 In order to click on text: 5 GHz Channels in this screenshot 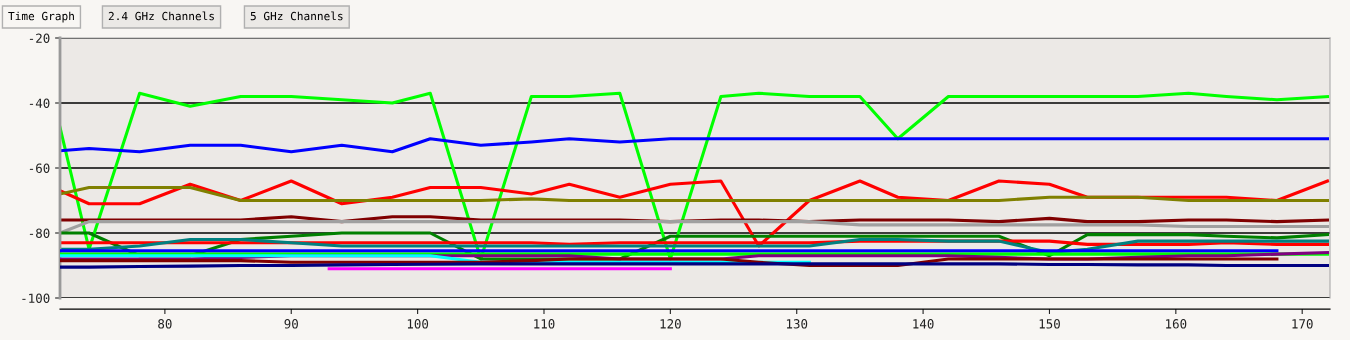, I will do `click(296, 16)`.